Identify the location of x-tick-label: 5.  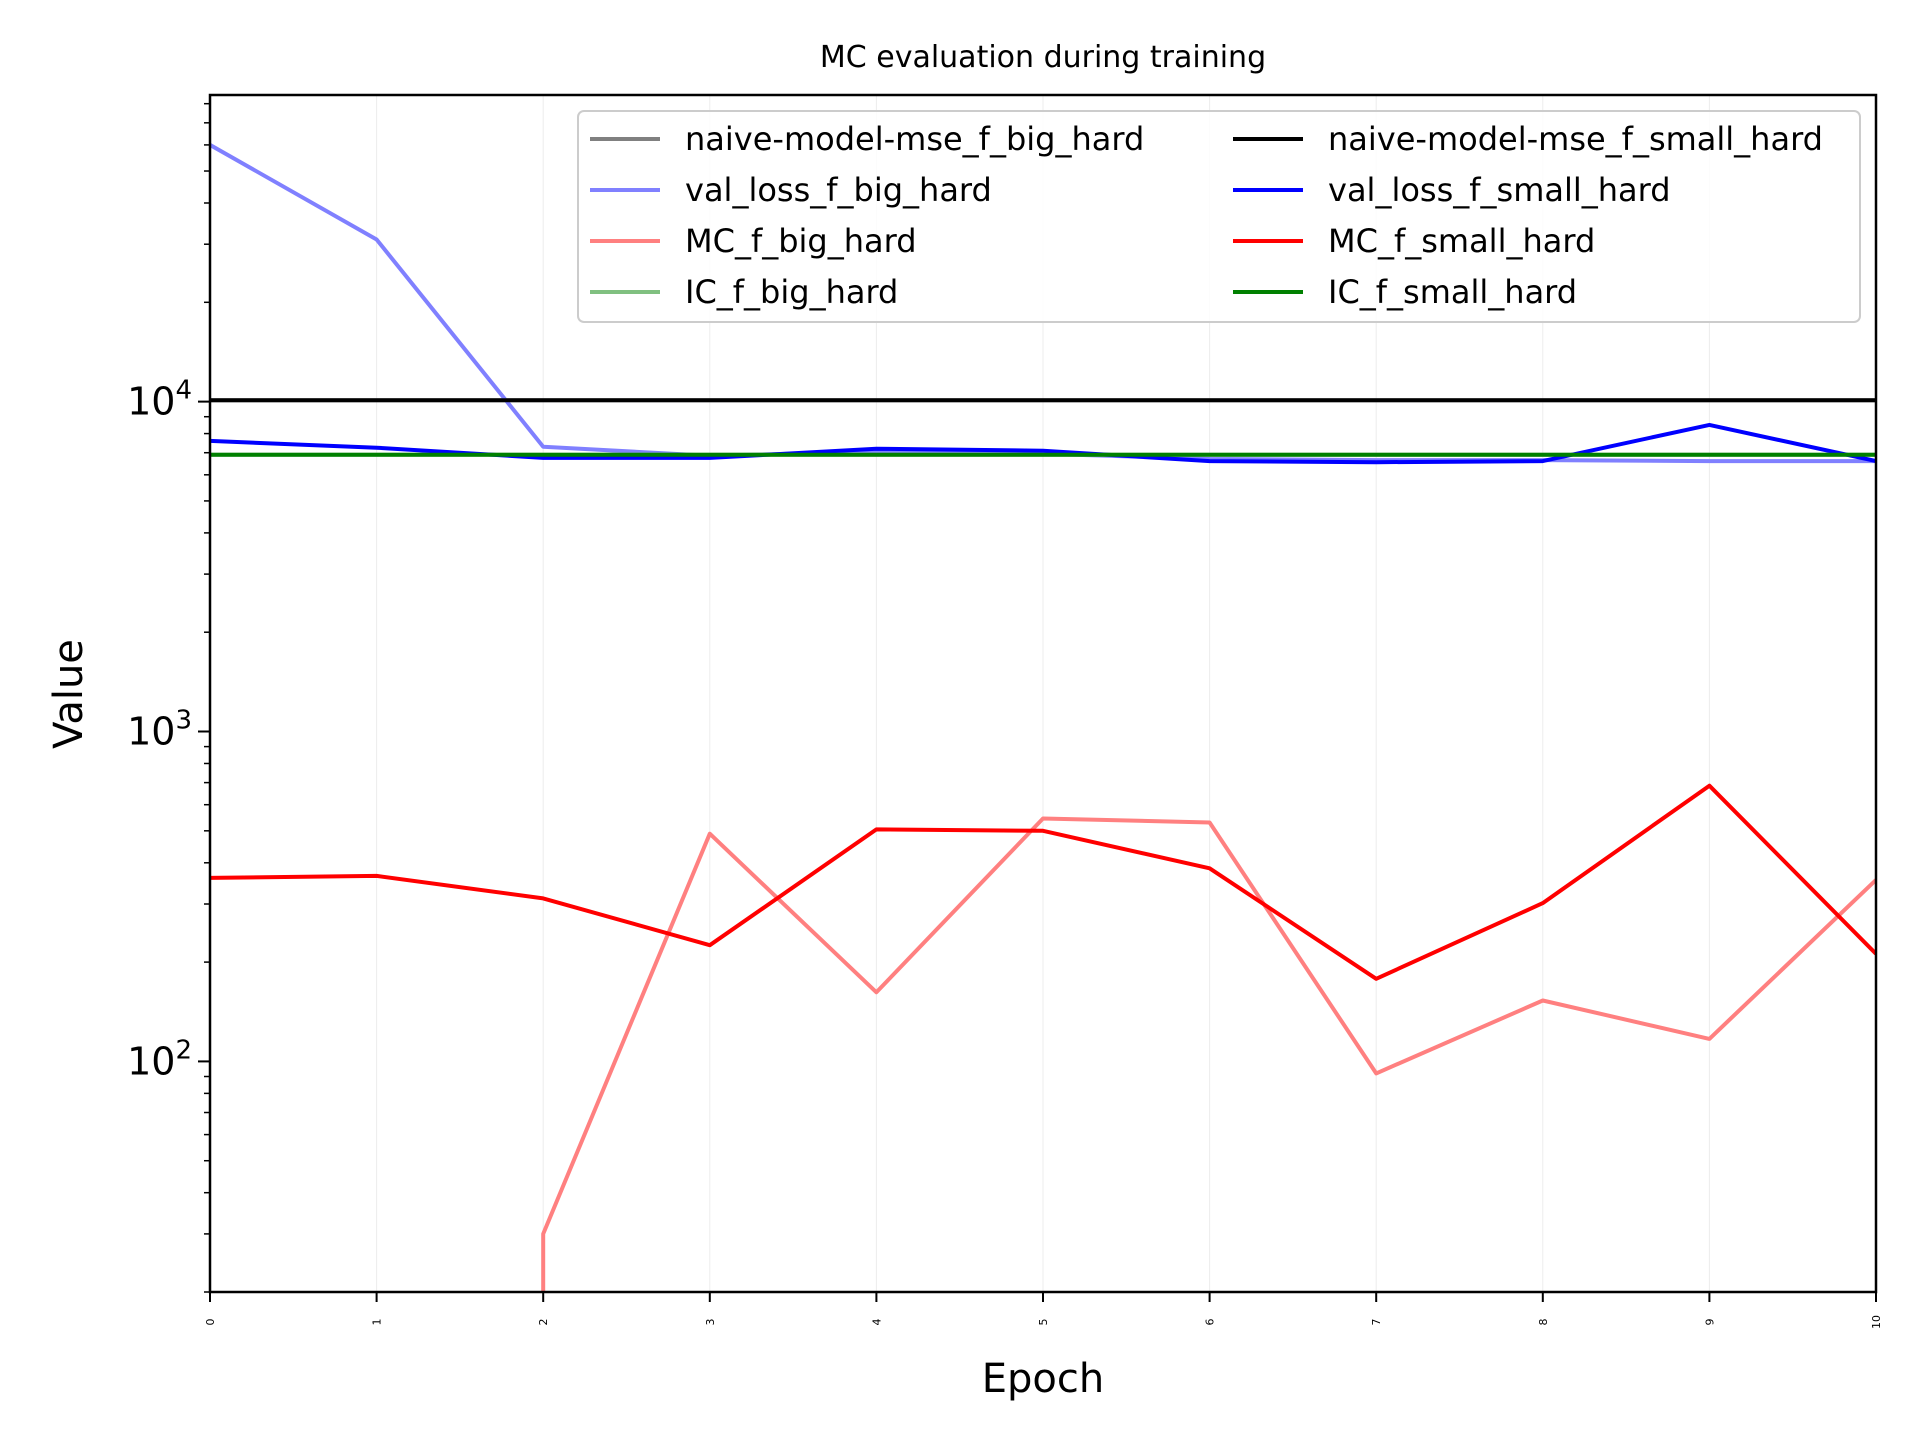
(1043, 1322).